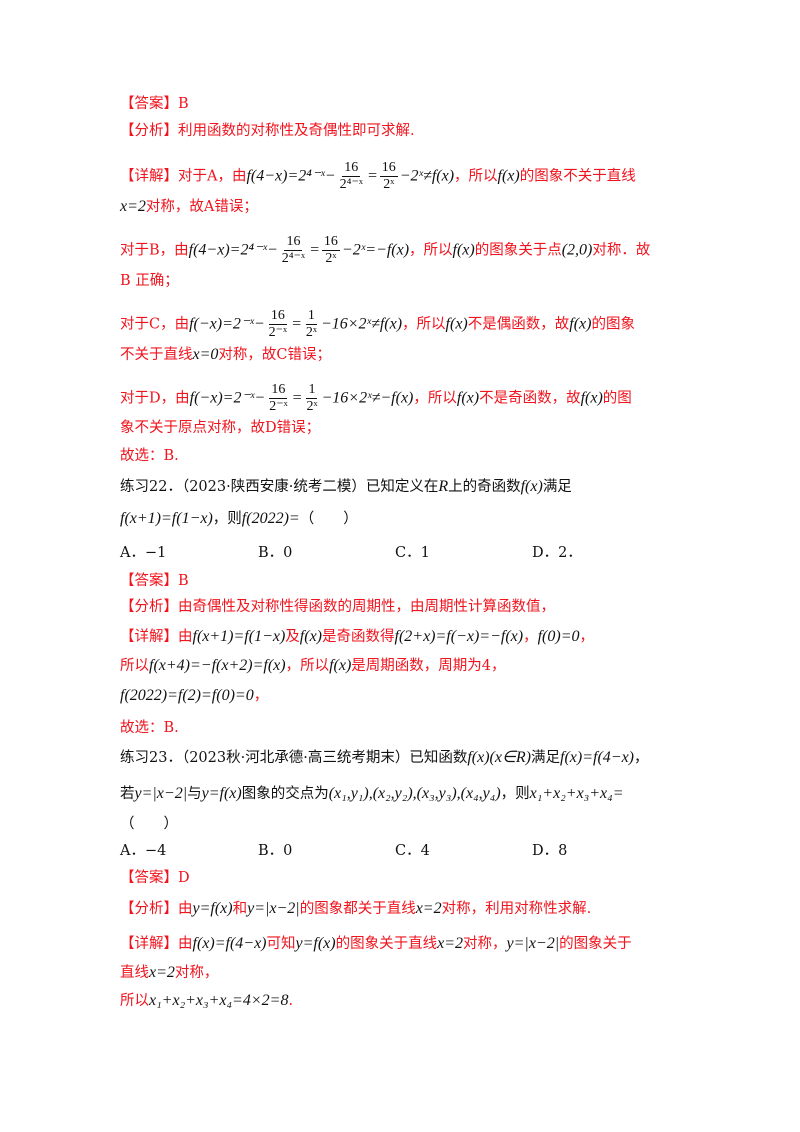 The height and width of the screenshot is (1132, 800). Describe the element at coordinates (499, 757) in the screenshot. I see `math-expression: f(x)(x∈R)` at that location.